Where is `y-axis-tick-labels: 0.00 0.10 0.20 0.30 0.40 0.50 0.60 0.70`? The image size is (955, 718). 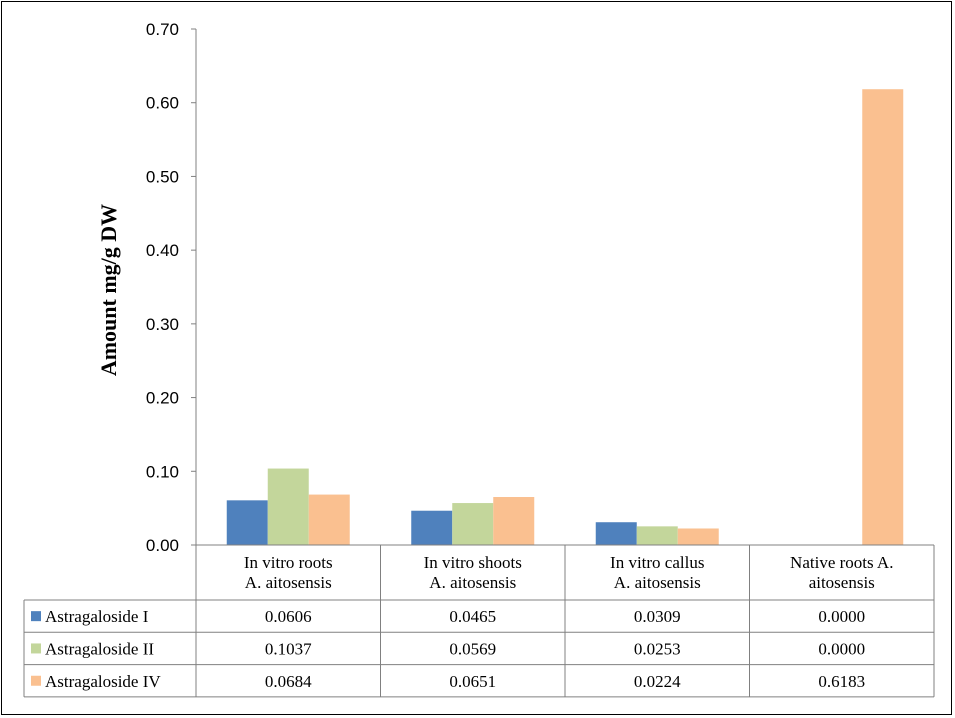
y-axis-tick-labels: 0.00 0.10 0.20 0.30 0.40 0.50 0.60 0.70 is located at coordinates (162, 287).